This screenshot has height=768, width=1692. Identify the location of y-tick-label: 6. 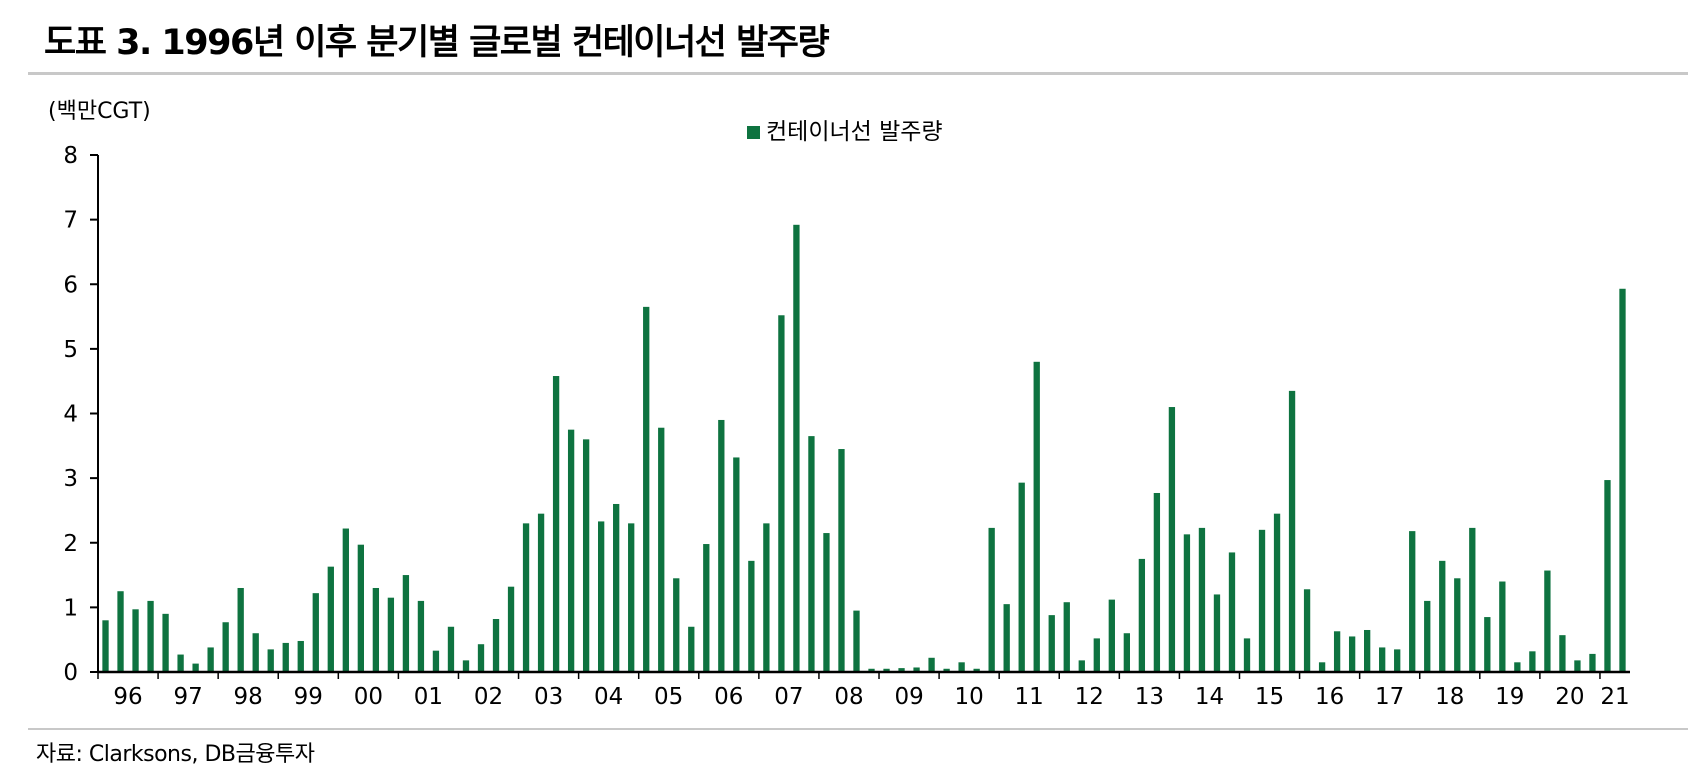
(70, 285).